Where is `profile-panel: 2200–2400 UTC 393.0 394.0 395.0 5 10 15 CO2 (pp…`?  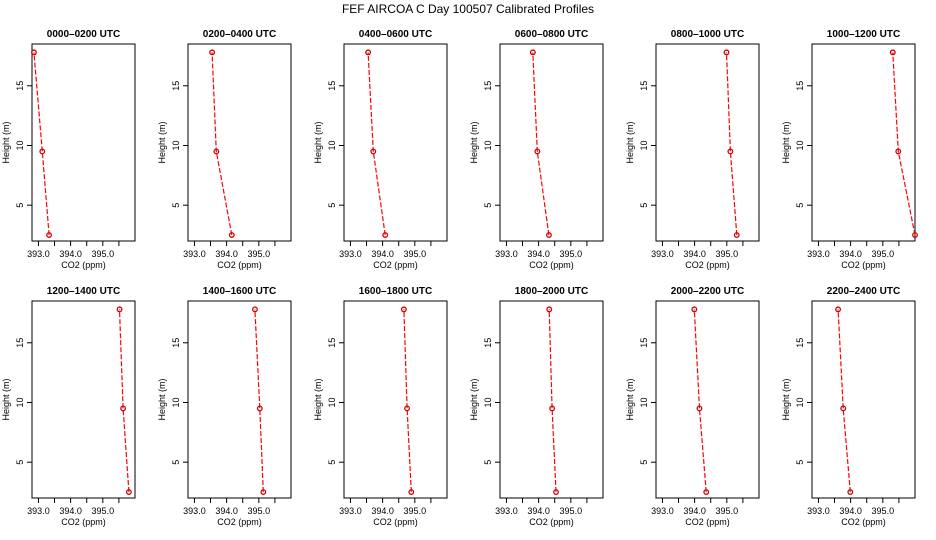
profile-panel: 2200–2400 UTC 393.0 394.0 395.0 5 10 15 CO2 (pp… is located at coordinates (848, 406).